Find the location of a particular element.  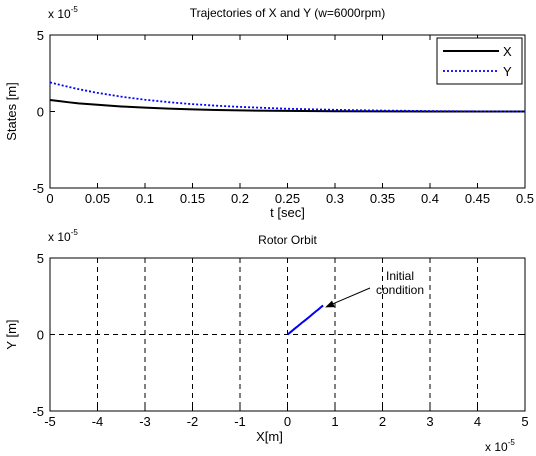

bottom-x-exponent: x 10-5 is located at coordinates (500, 446).